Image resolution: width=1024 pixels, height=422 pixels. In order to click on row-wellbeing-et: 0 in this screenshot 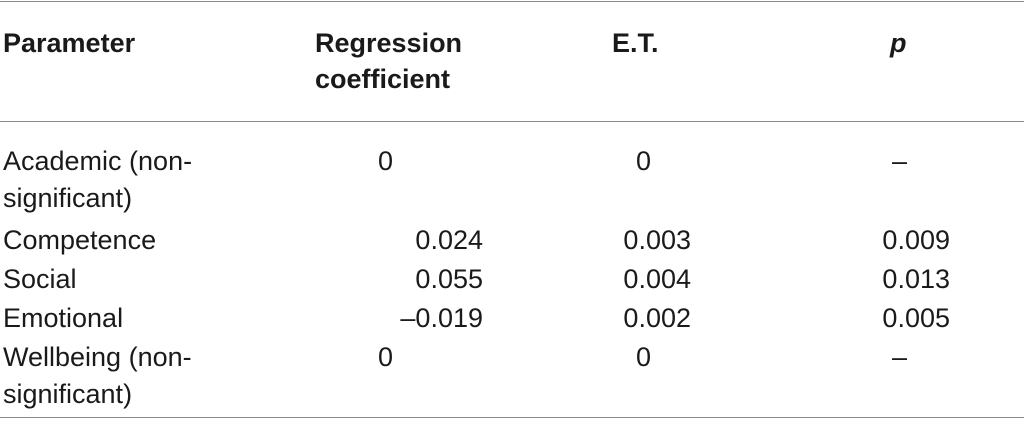, I will do `click(644, 357)`.